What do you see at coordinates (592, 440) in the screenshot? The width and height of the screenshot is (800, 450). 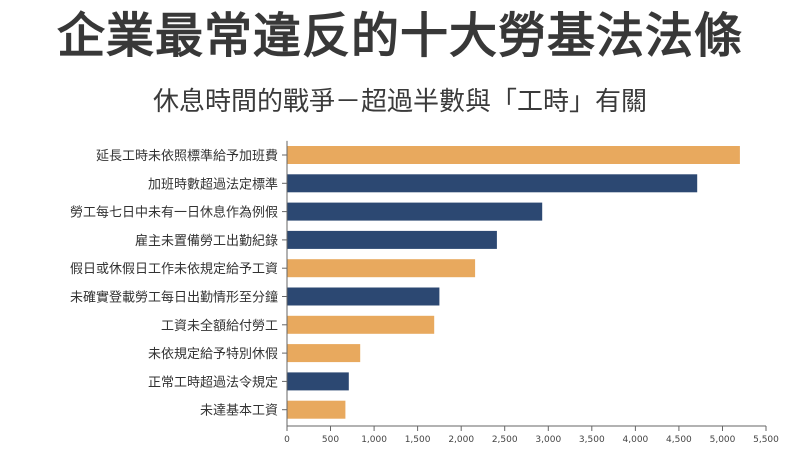 I see `x-tick-label: 3,500` at bounding box center [592, 440].